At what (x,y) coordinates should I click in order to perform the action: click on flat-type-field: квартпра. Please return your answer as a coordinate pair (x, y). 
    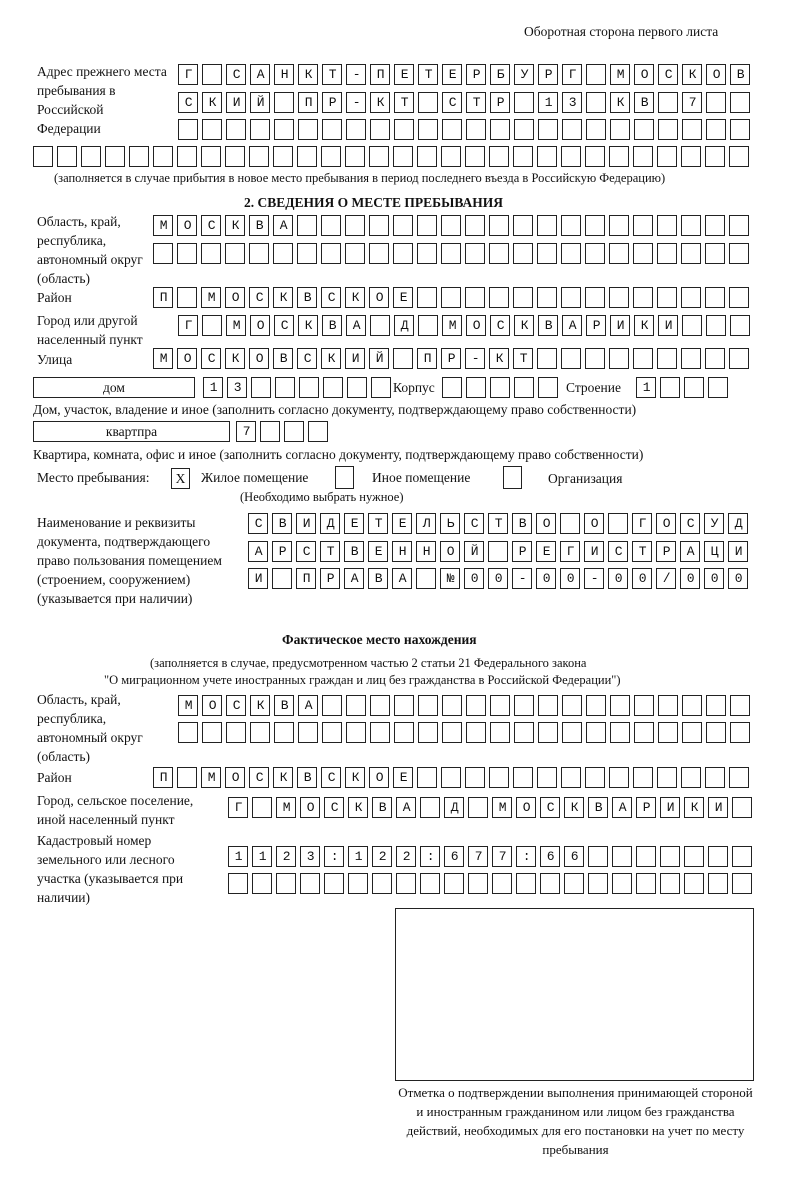
    Looking at the image, I should click on (131, 431).